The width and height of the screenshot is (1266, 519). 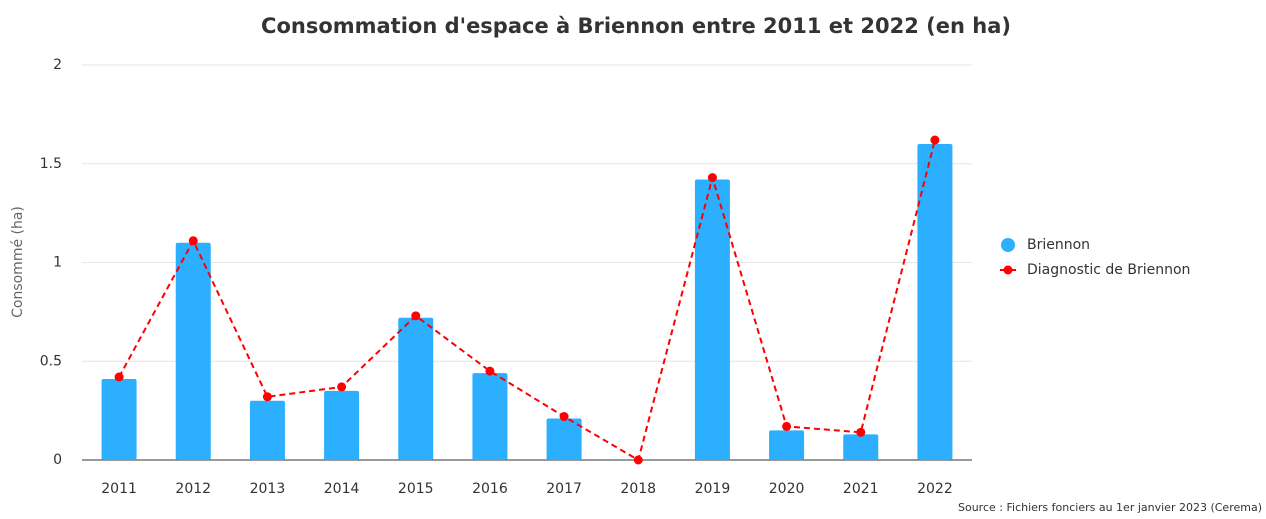 I want to click on legend-label: Diagnostic de Briennon, so click(x=1108, y=270).